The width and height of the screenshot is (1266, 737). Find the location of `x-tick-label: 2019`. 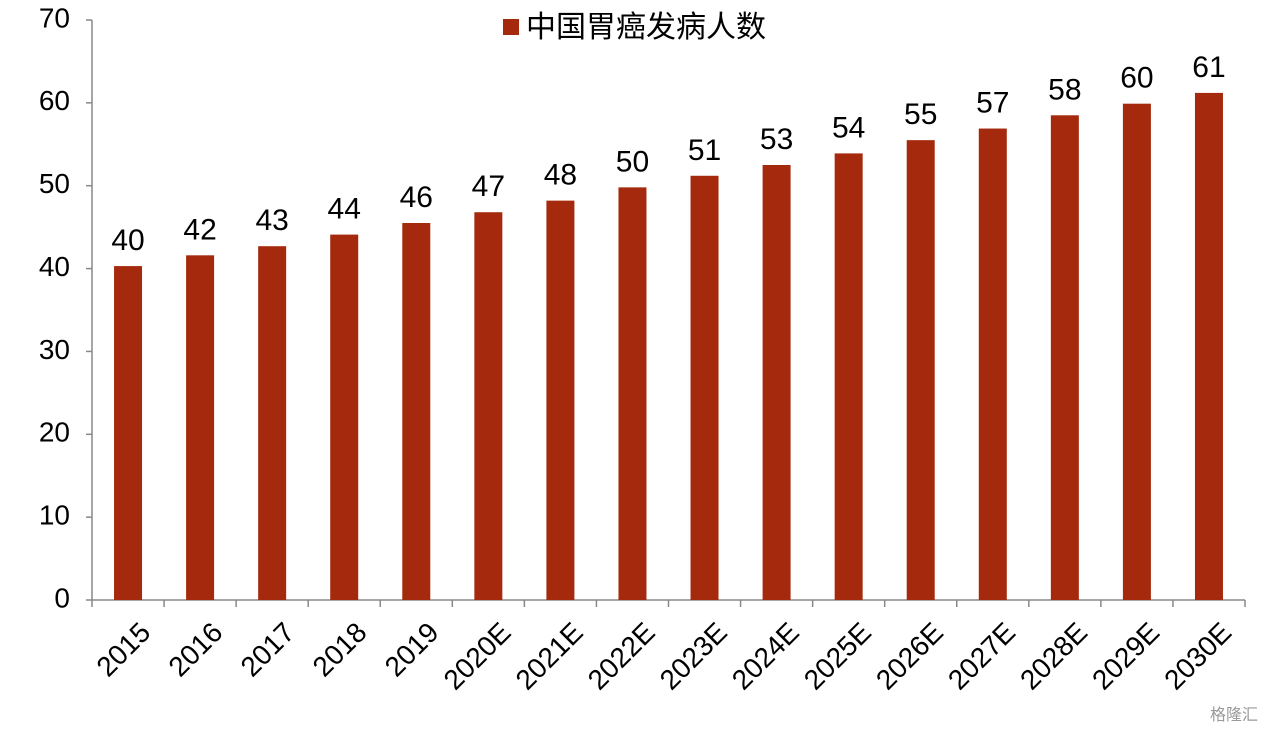

x-tick-label: 2019 is located at coordinates (412, 649).